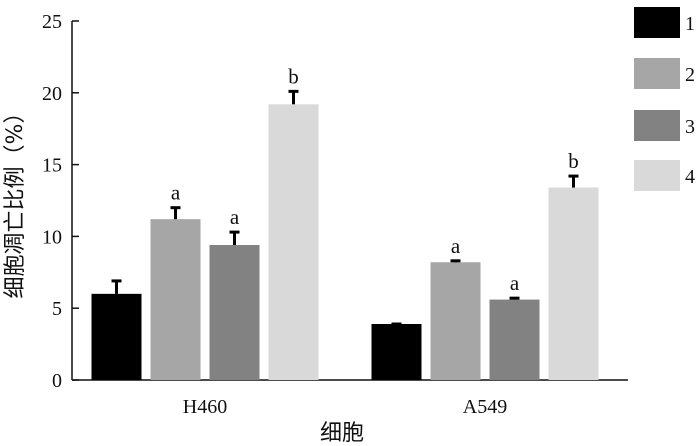 This screenshot has height=446, width=700. What do you see at coordinates (57, 309) in the screenshot?
I see `y-tick-label: 5` at bounding box center [57, 309].